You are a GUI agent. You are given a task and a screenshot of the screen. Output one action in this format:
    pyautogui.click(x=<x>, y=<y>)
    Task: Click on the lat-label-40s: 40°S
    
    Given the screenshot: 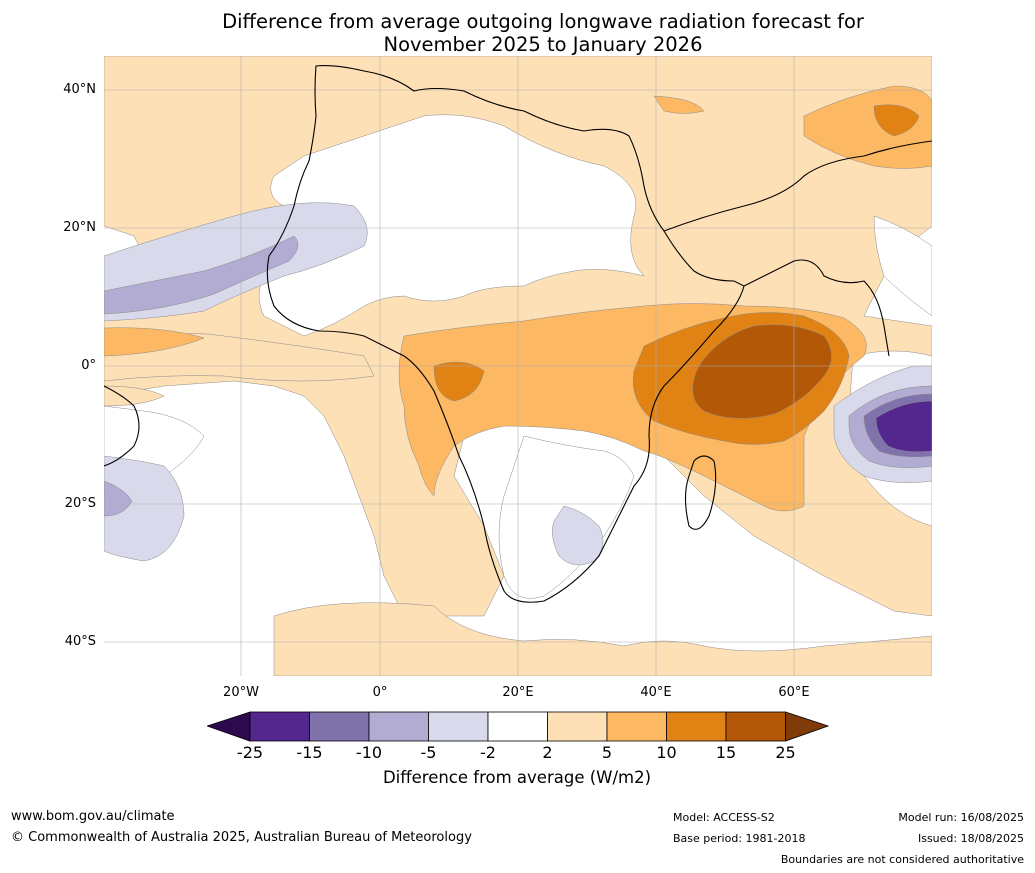 What is the action you would take?
    pyautogui.click(x=80, y=641)
    